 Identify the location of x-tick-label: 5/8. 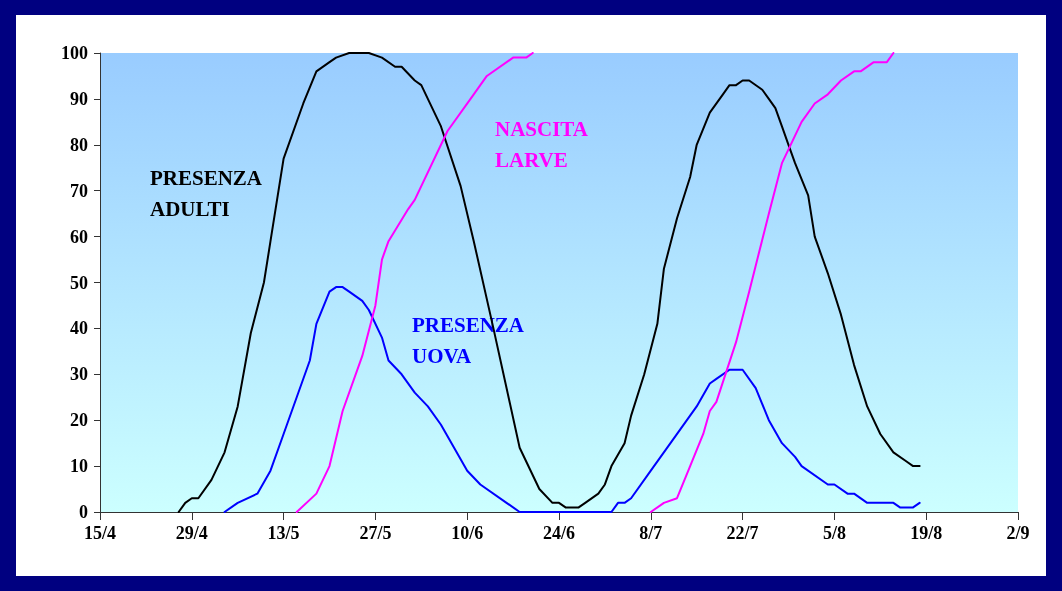
(834, 533).